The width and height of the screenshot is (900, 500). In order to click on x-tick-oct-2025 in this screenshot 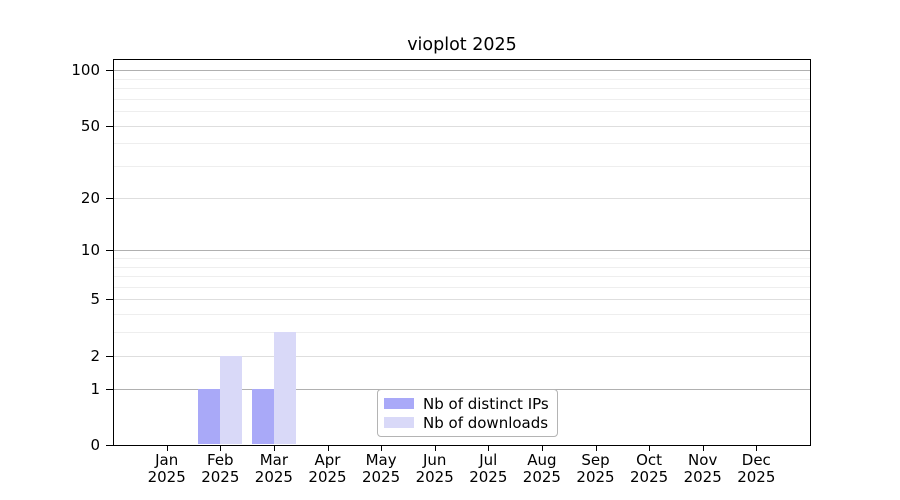, I will do `click(650, 448)`.